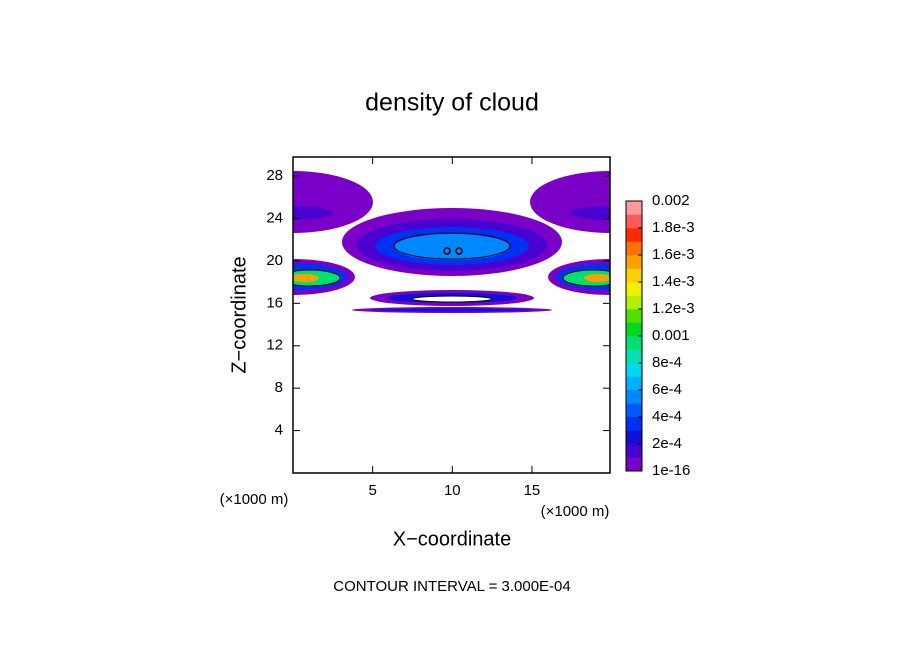 Image resolution: width=904 pixels, height=659 pixels. I want to click on footnote: CONTOUR INTERVAL = 3.000E-04, so click(451, 586).